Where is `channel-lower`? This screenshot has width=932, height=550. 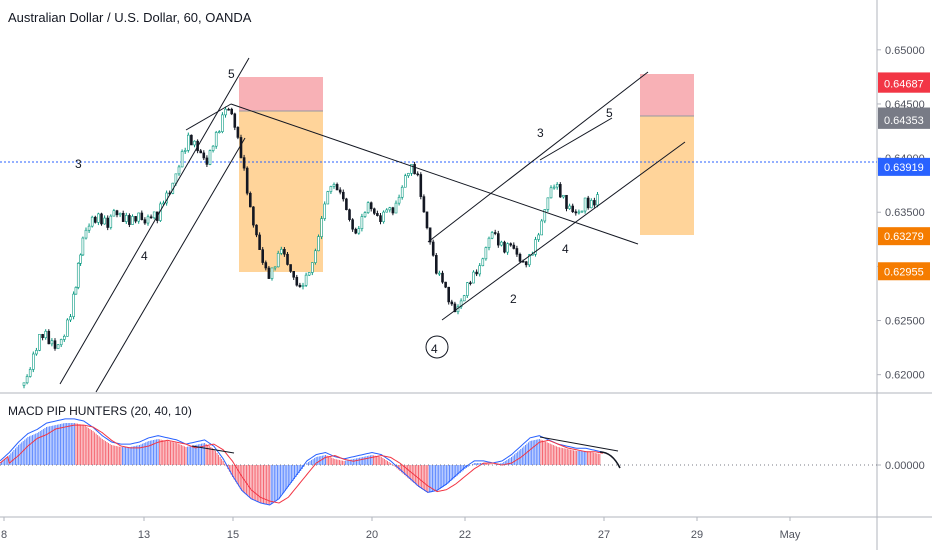 channel-lower is located at coordinates (563, 231).